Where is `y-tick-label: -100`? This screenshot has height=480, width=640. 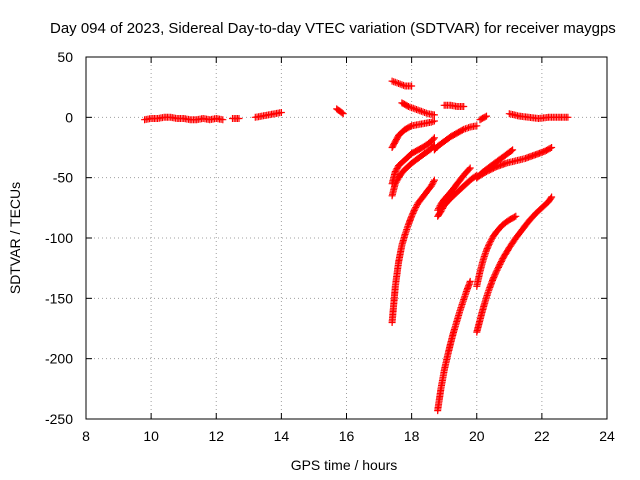
y-tick-label: -100 is located at coordinates (59, 238).